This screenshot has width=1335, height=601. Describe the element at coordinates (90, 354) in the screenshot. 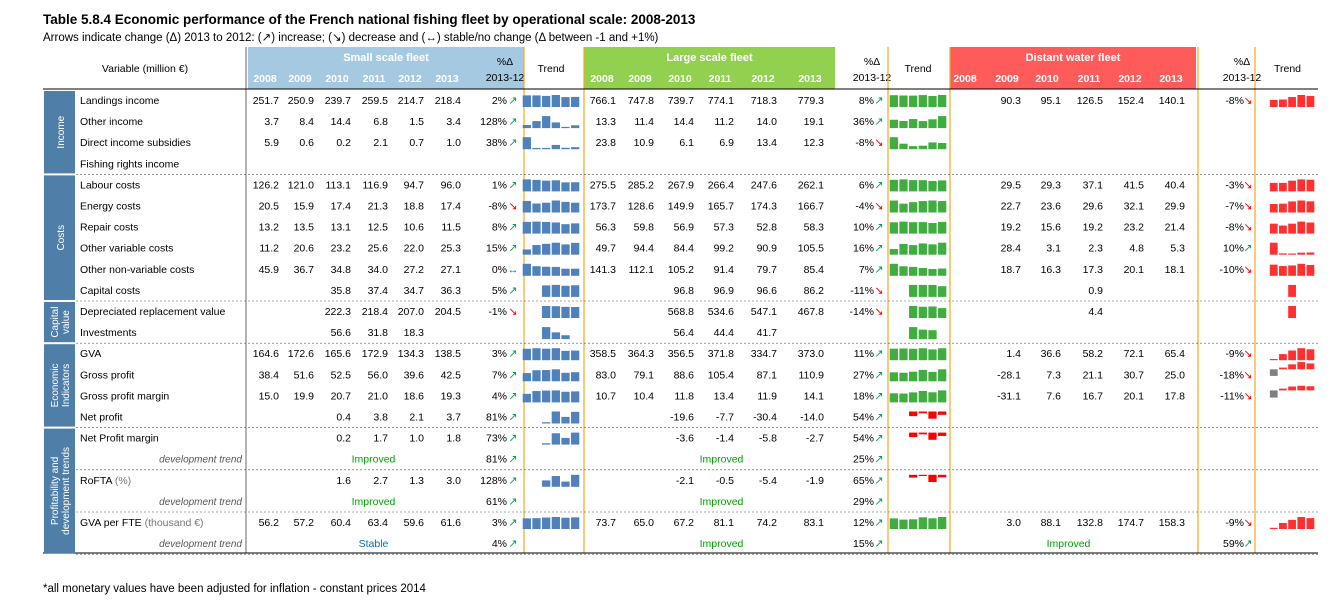

I see `row-label: GVA` at that location.